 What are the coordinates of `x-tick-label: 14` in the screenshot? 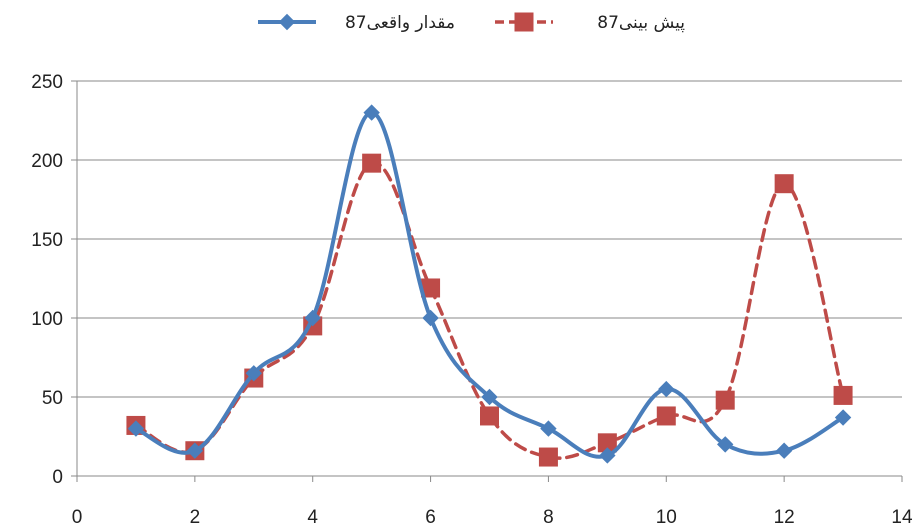 It's located at (902, 517).